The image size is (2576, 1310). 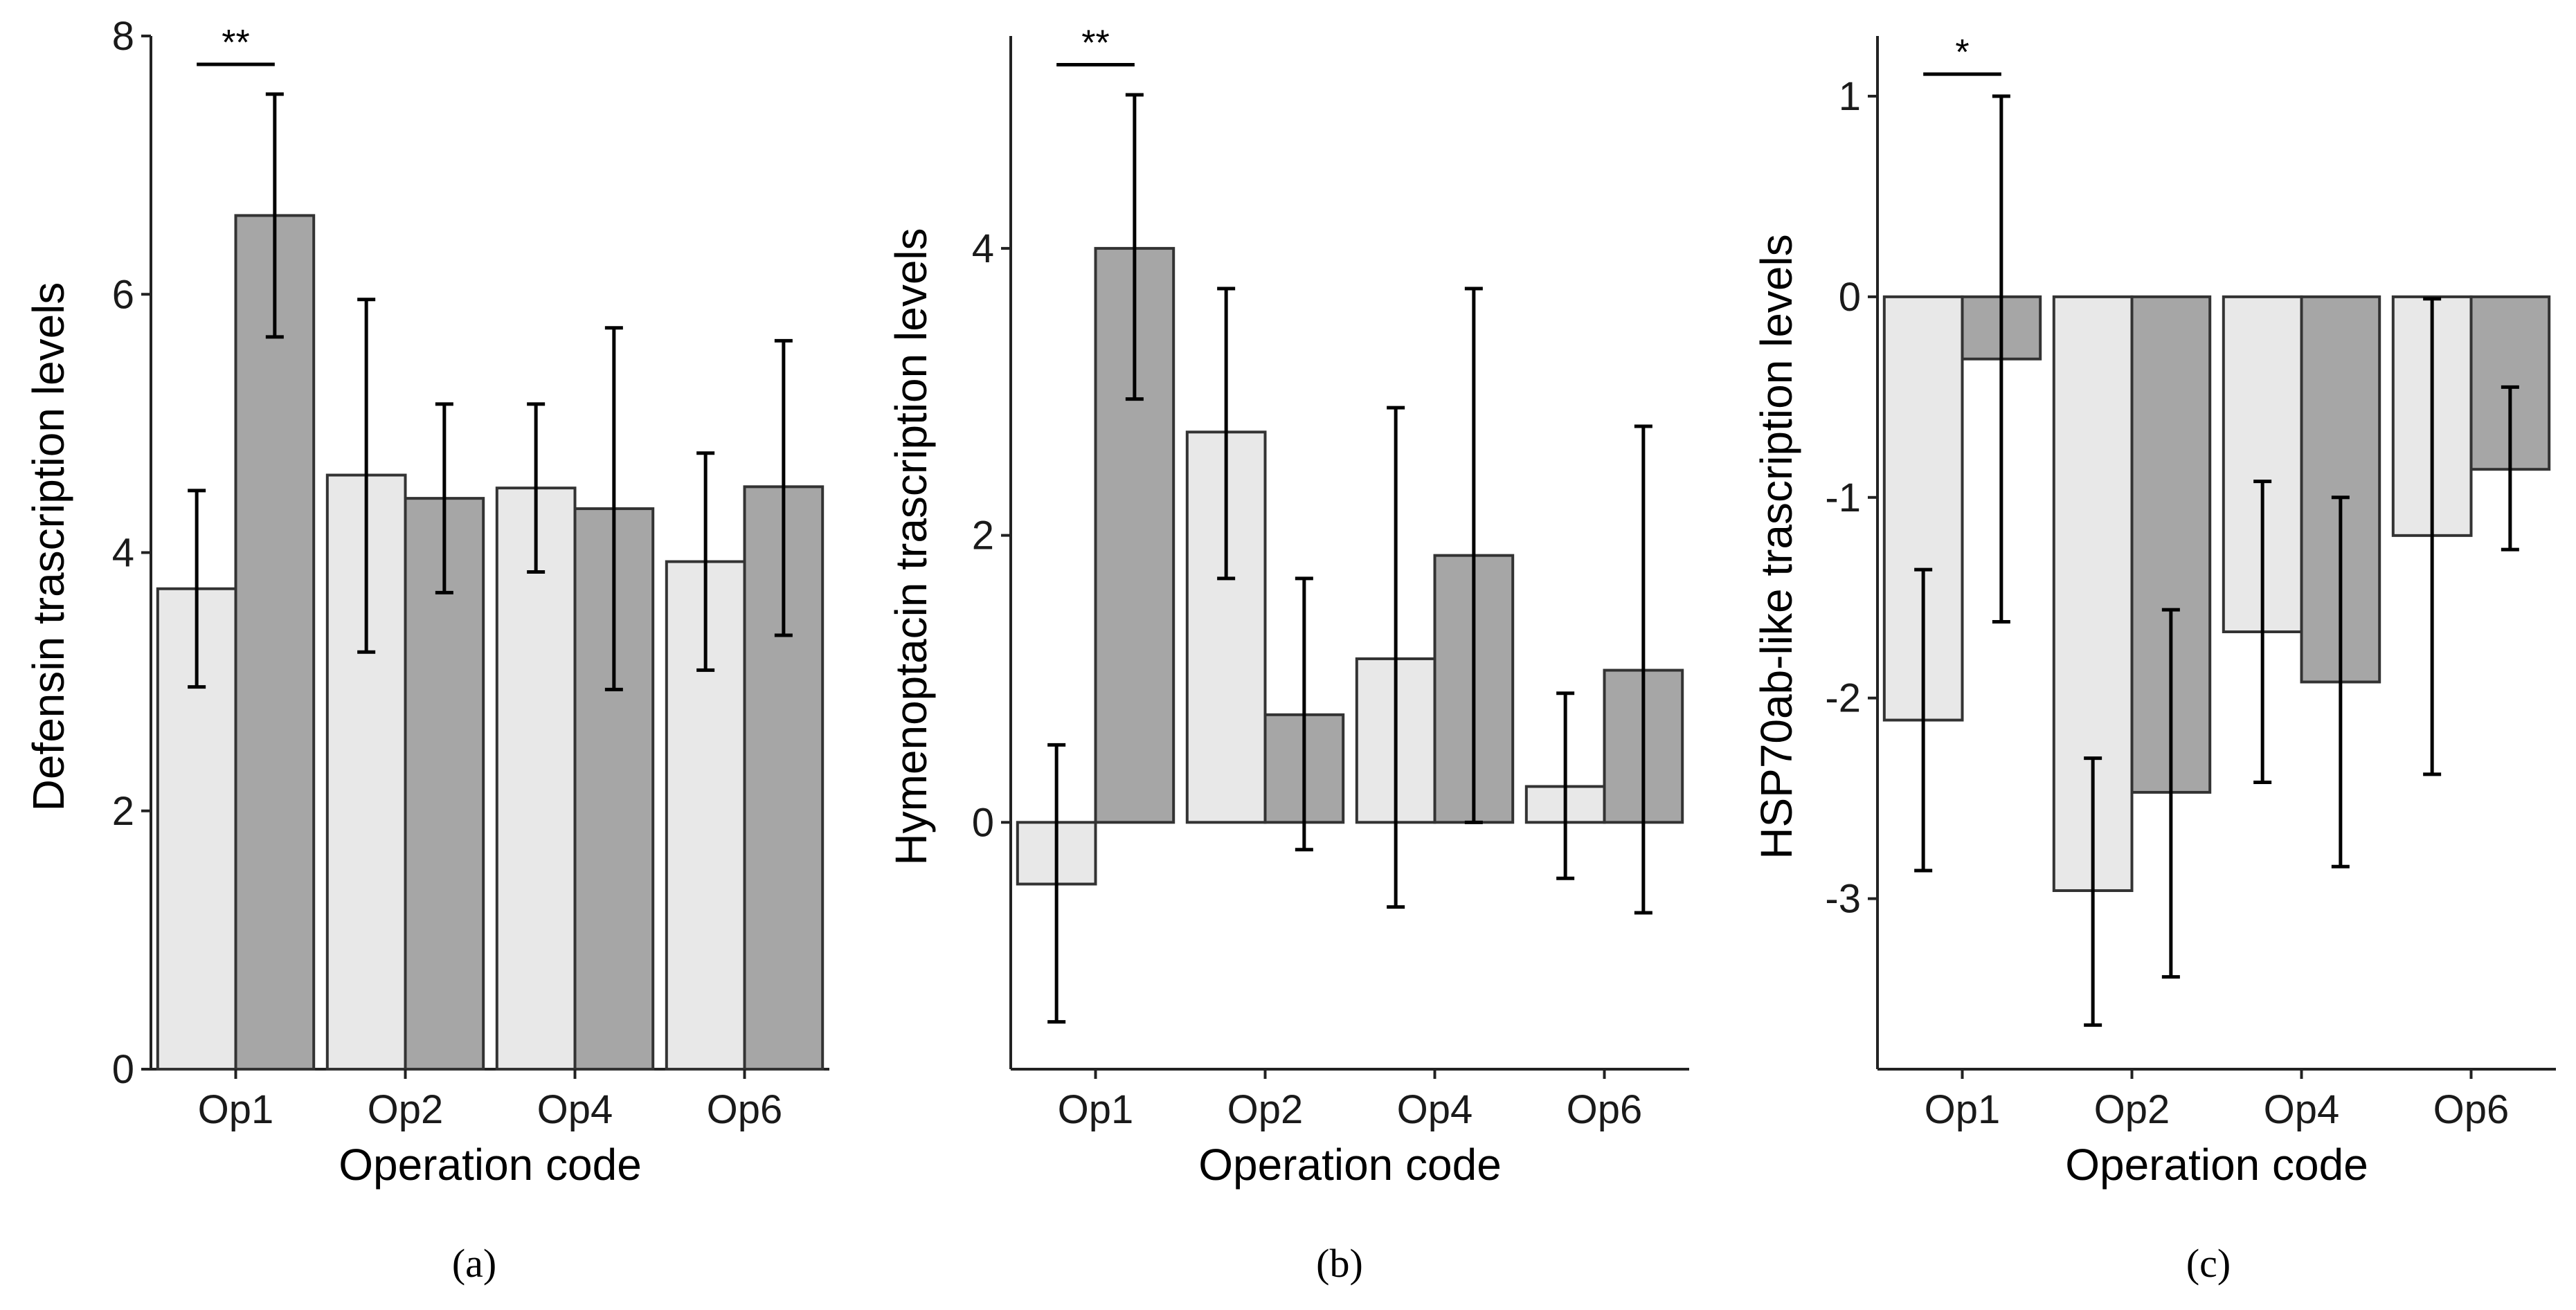 What do you see at coordinates (123, 36) in the screenshot?
I see `y-tick-label: 8` at bounding box center [123, 36].